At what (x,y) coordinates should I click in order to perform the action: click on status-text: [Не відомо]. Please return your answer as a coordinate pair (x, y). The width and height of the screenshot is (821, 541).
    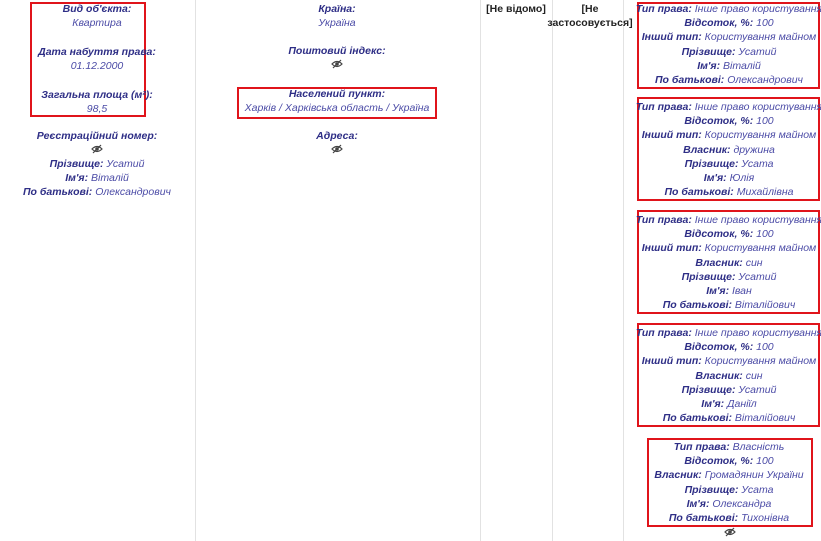
    Looking at the image, I should click on (516, 9).